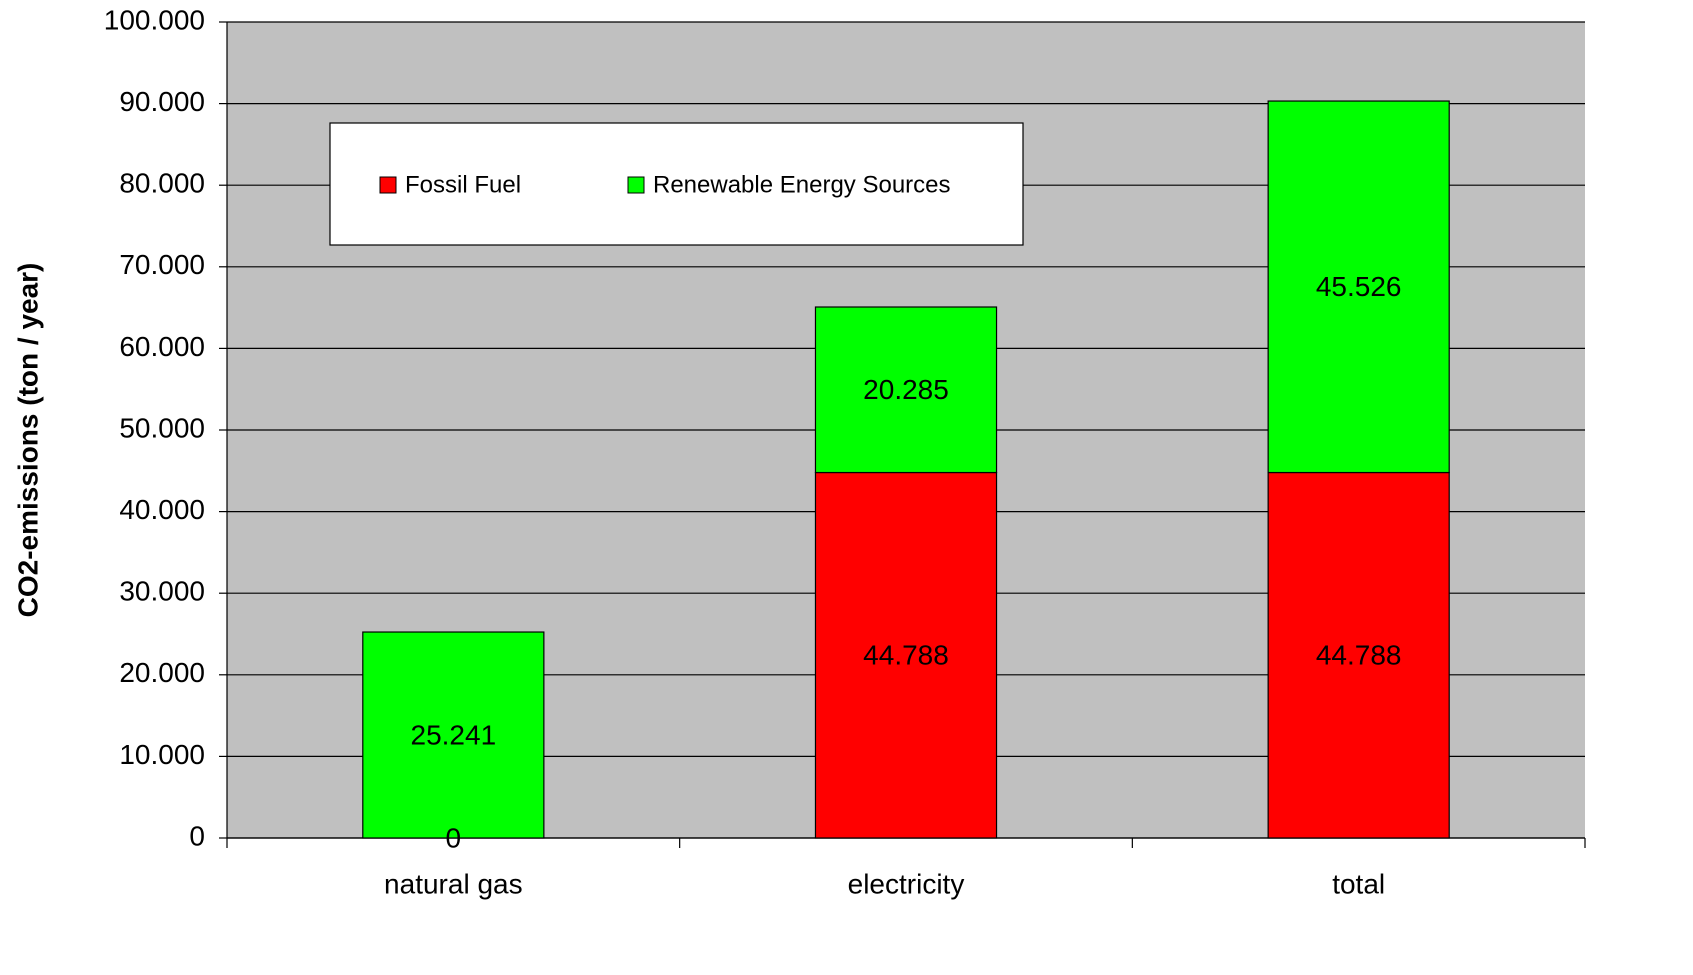  I want to click on legend-box, so click(676, 184).